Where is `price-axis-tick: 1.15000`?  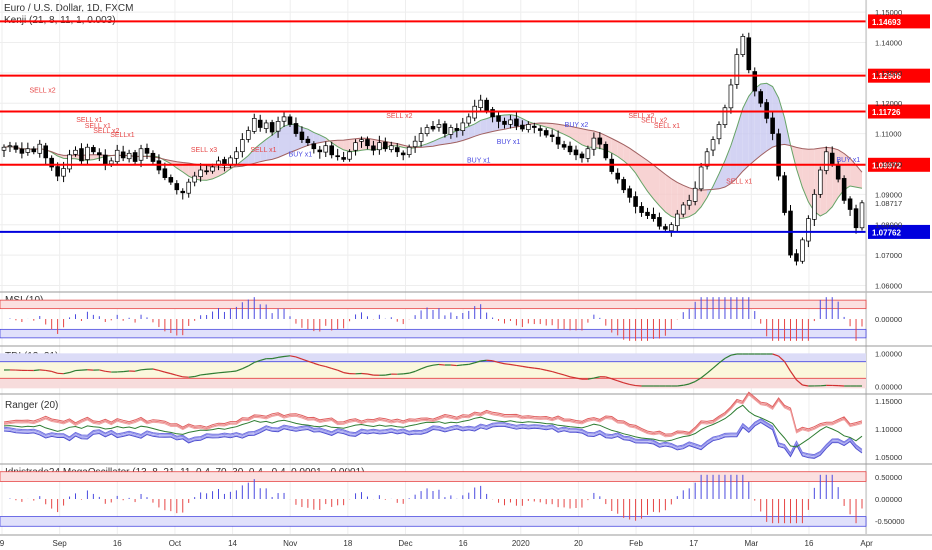 price-axis-tick: 1.15000 is located at coordinates (888, 12).